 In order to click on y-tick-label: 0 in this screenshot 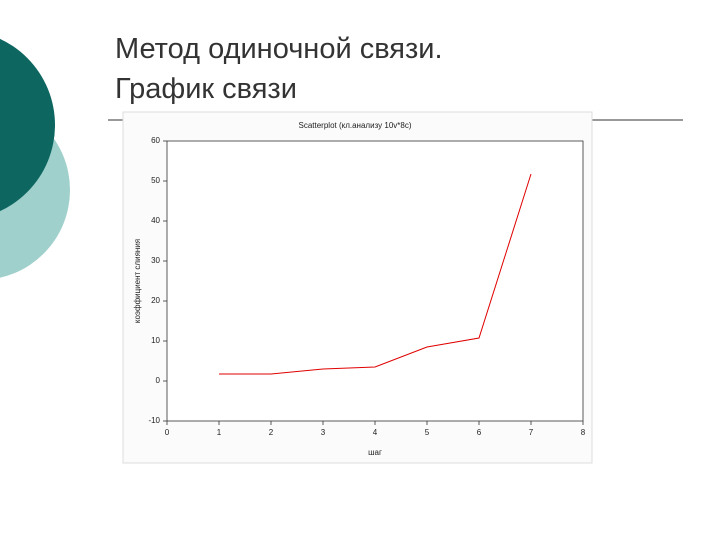, I will do `click(158, 380)`.